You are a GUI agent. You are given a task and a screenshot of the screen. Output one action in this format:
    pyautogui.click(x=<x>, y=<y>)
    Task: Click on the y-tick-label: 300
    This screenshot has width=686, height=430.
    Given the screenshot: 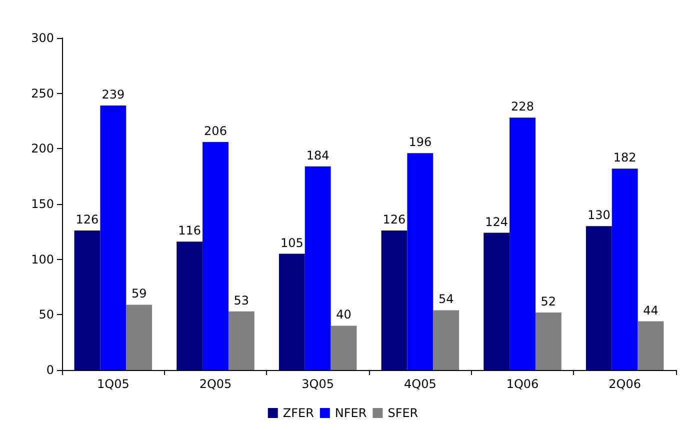 What is the action you would take?
    pyautogui.click(x=42, y=38)
    